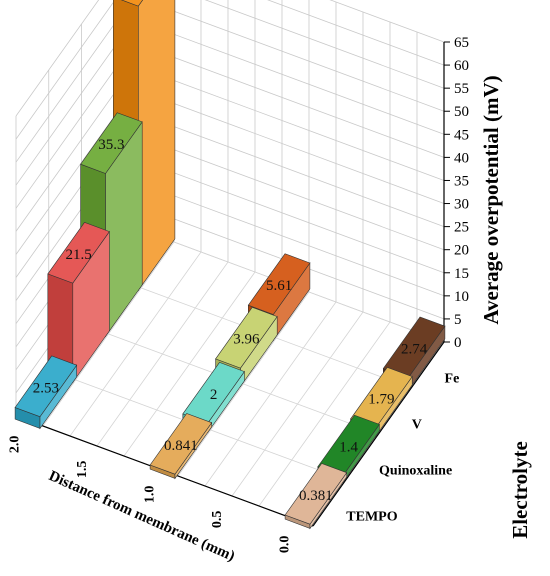  I want to click on data-label: 3.96, so click(246, 340).